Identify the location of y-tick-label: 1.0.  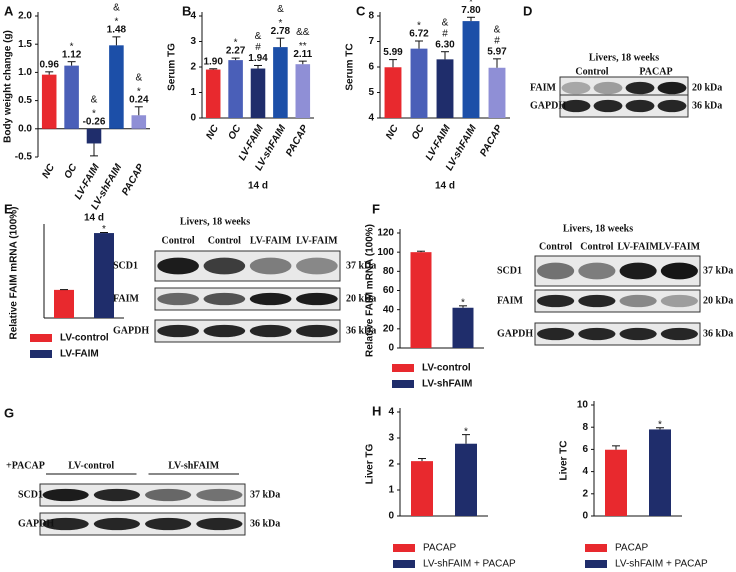
(25, 72).